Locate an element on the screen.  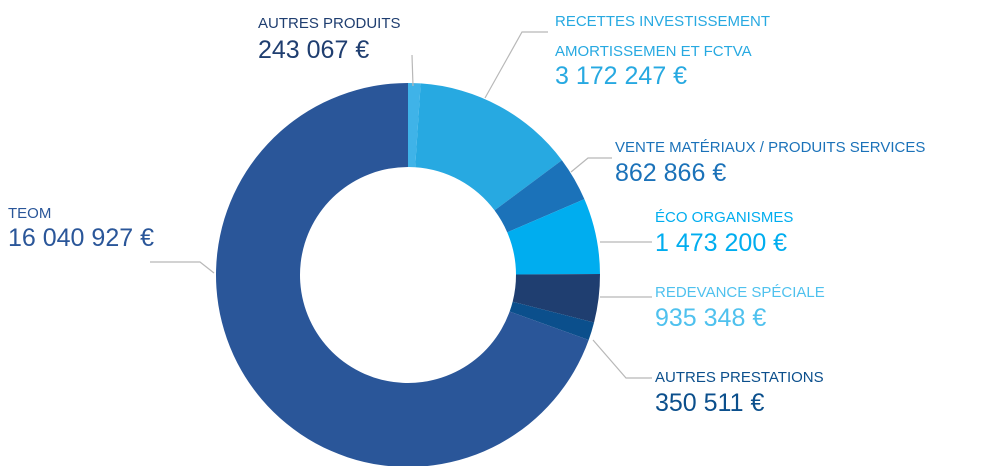
category-label: ÉCO ORGANISMES is located at coordinates (724, 217).